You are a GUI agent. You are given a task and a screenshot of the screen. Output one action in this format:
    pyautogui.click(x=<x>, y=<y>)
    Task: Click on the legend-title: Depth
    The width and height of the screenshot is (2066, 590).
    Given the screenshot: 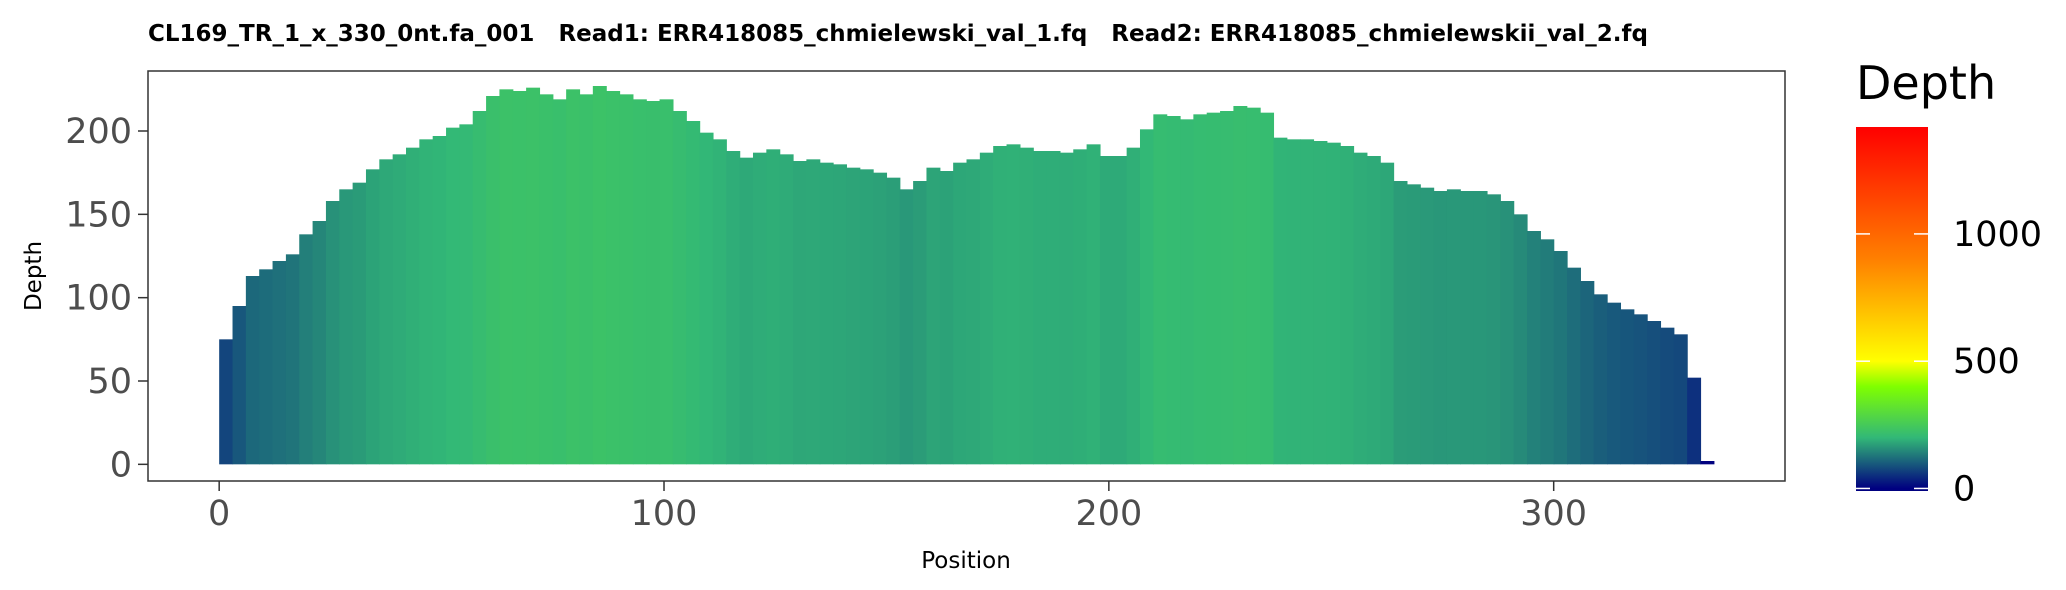 What is the action you would take?
    pyautogui.click(x=1926, y=83)
    